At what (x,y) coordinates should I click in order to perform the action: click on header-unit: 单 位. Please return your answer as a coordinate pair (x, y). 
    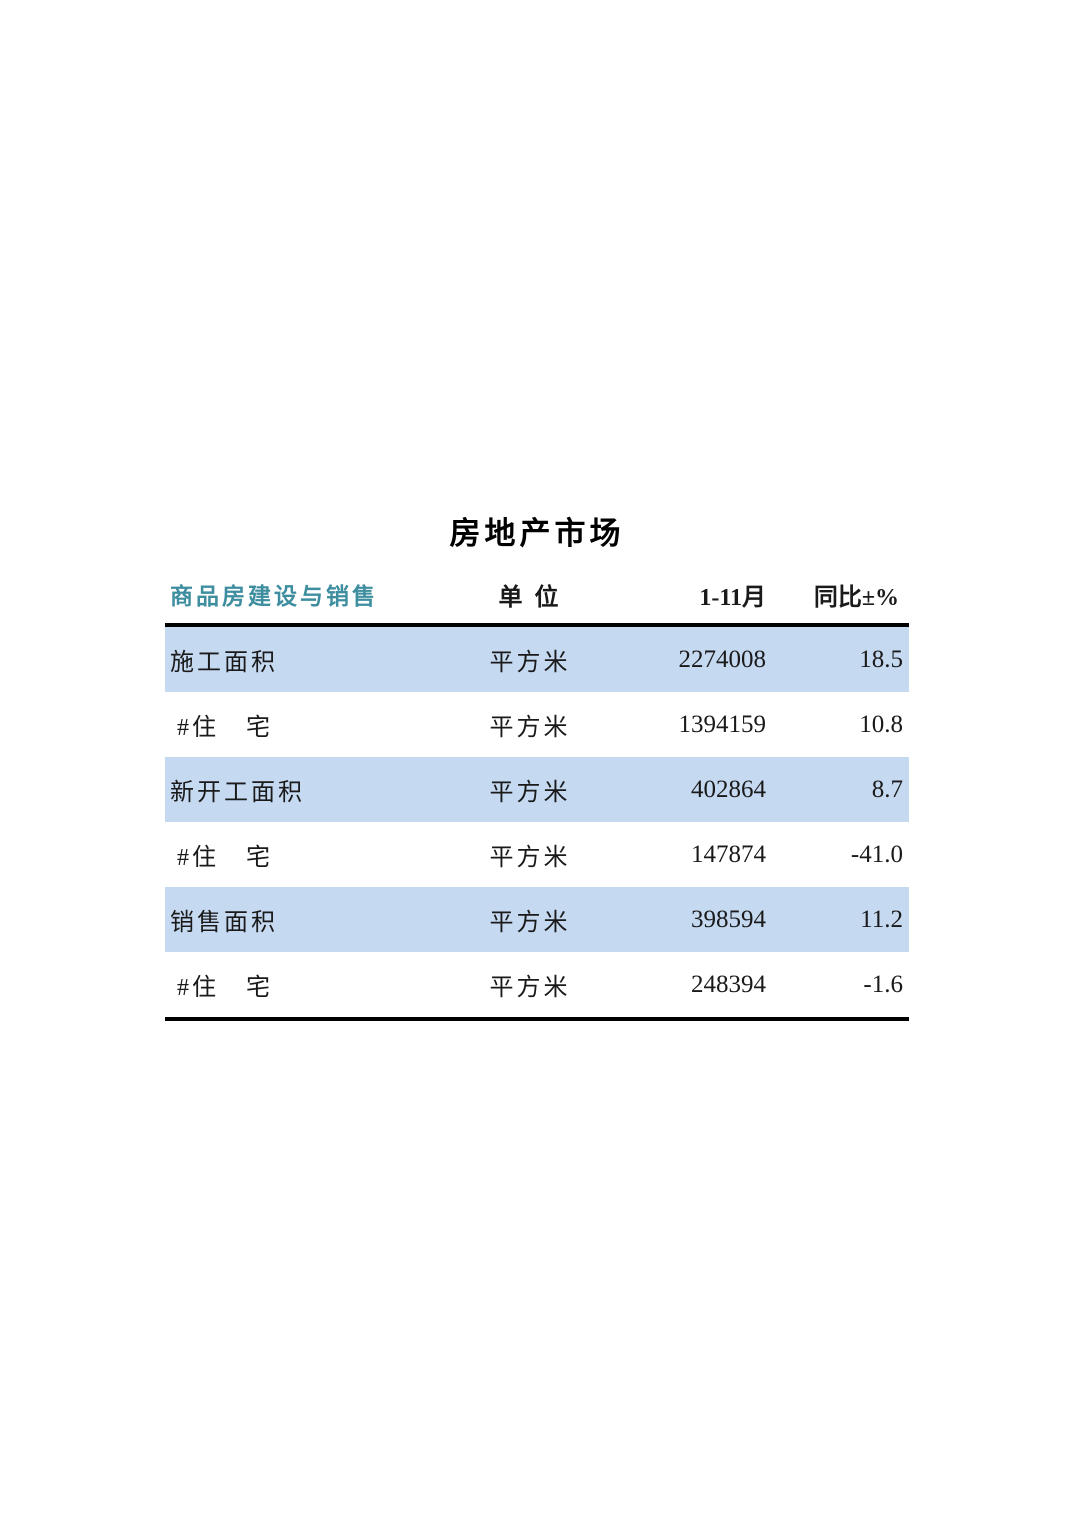
    Looking at the image, I should click on (530, 597).